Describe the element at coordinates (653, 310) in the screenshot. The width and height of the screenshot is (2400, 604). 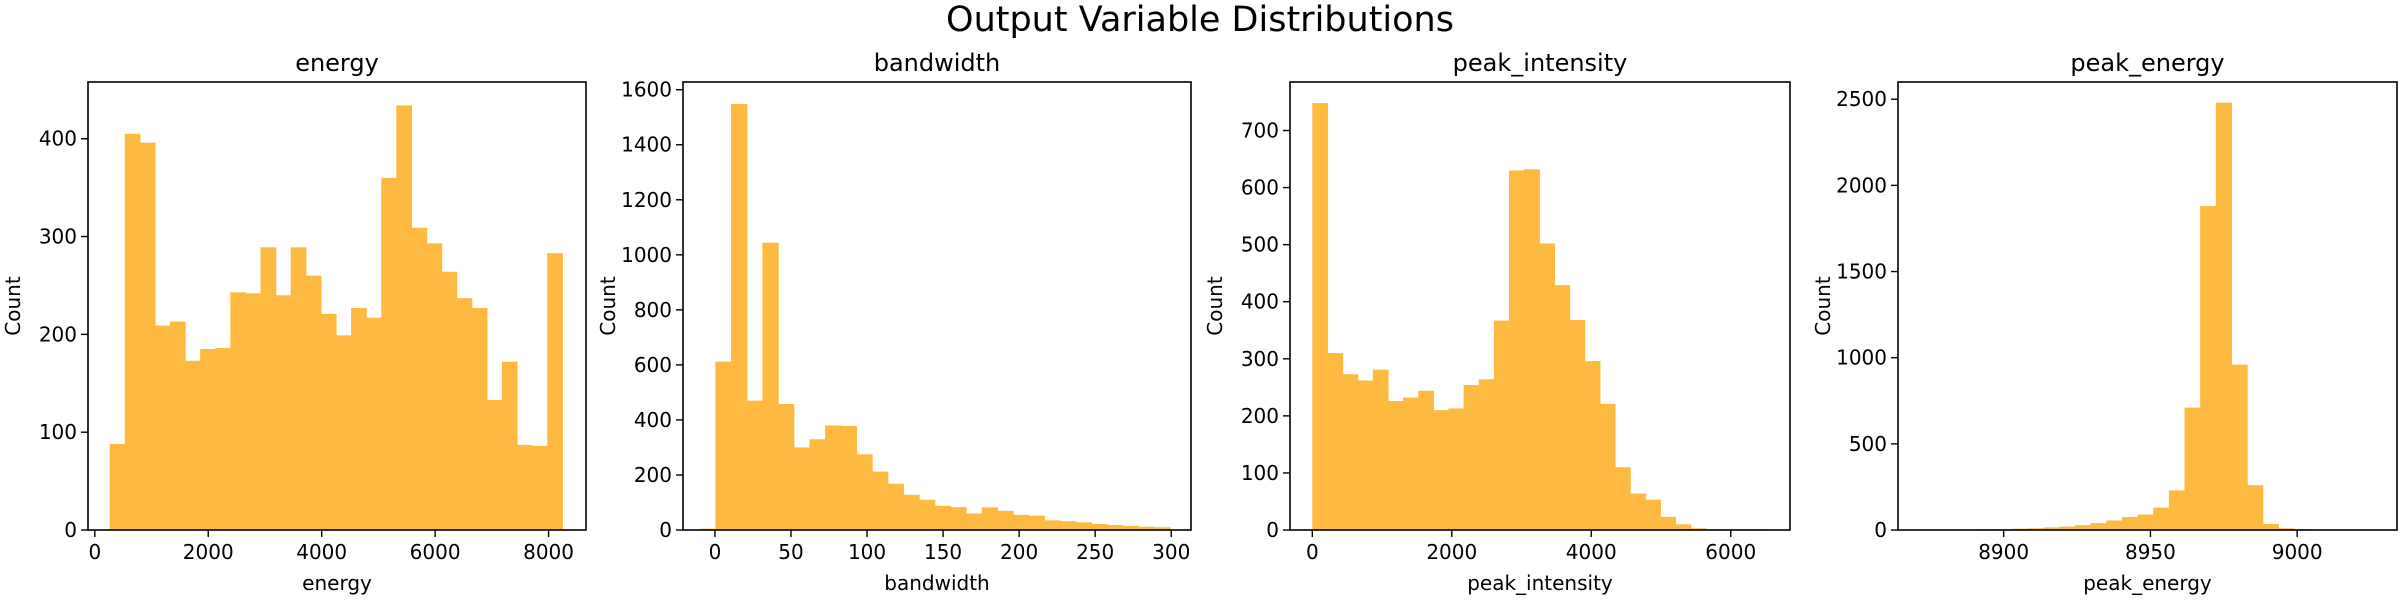
I see `y-tick-label: 800` at that location.